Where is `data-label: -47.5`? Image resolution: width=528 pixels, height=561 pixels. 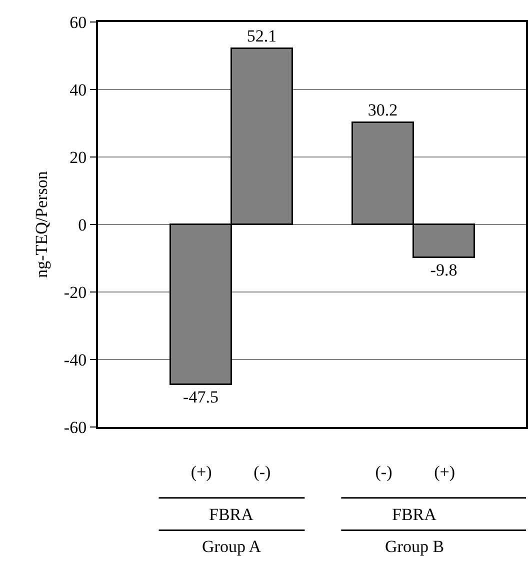 data-label: -47.5 is located at coordinates (200, 396).